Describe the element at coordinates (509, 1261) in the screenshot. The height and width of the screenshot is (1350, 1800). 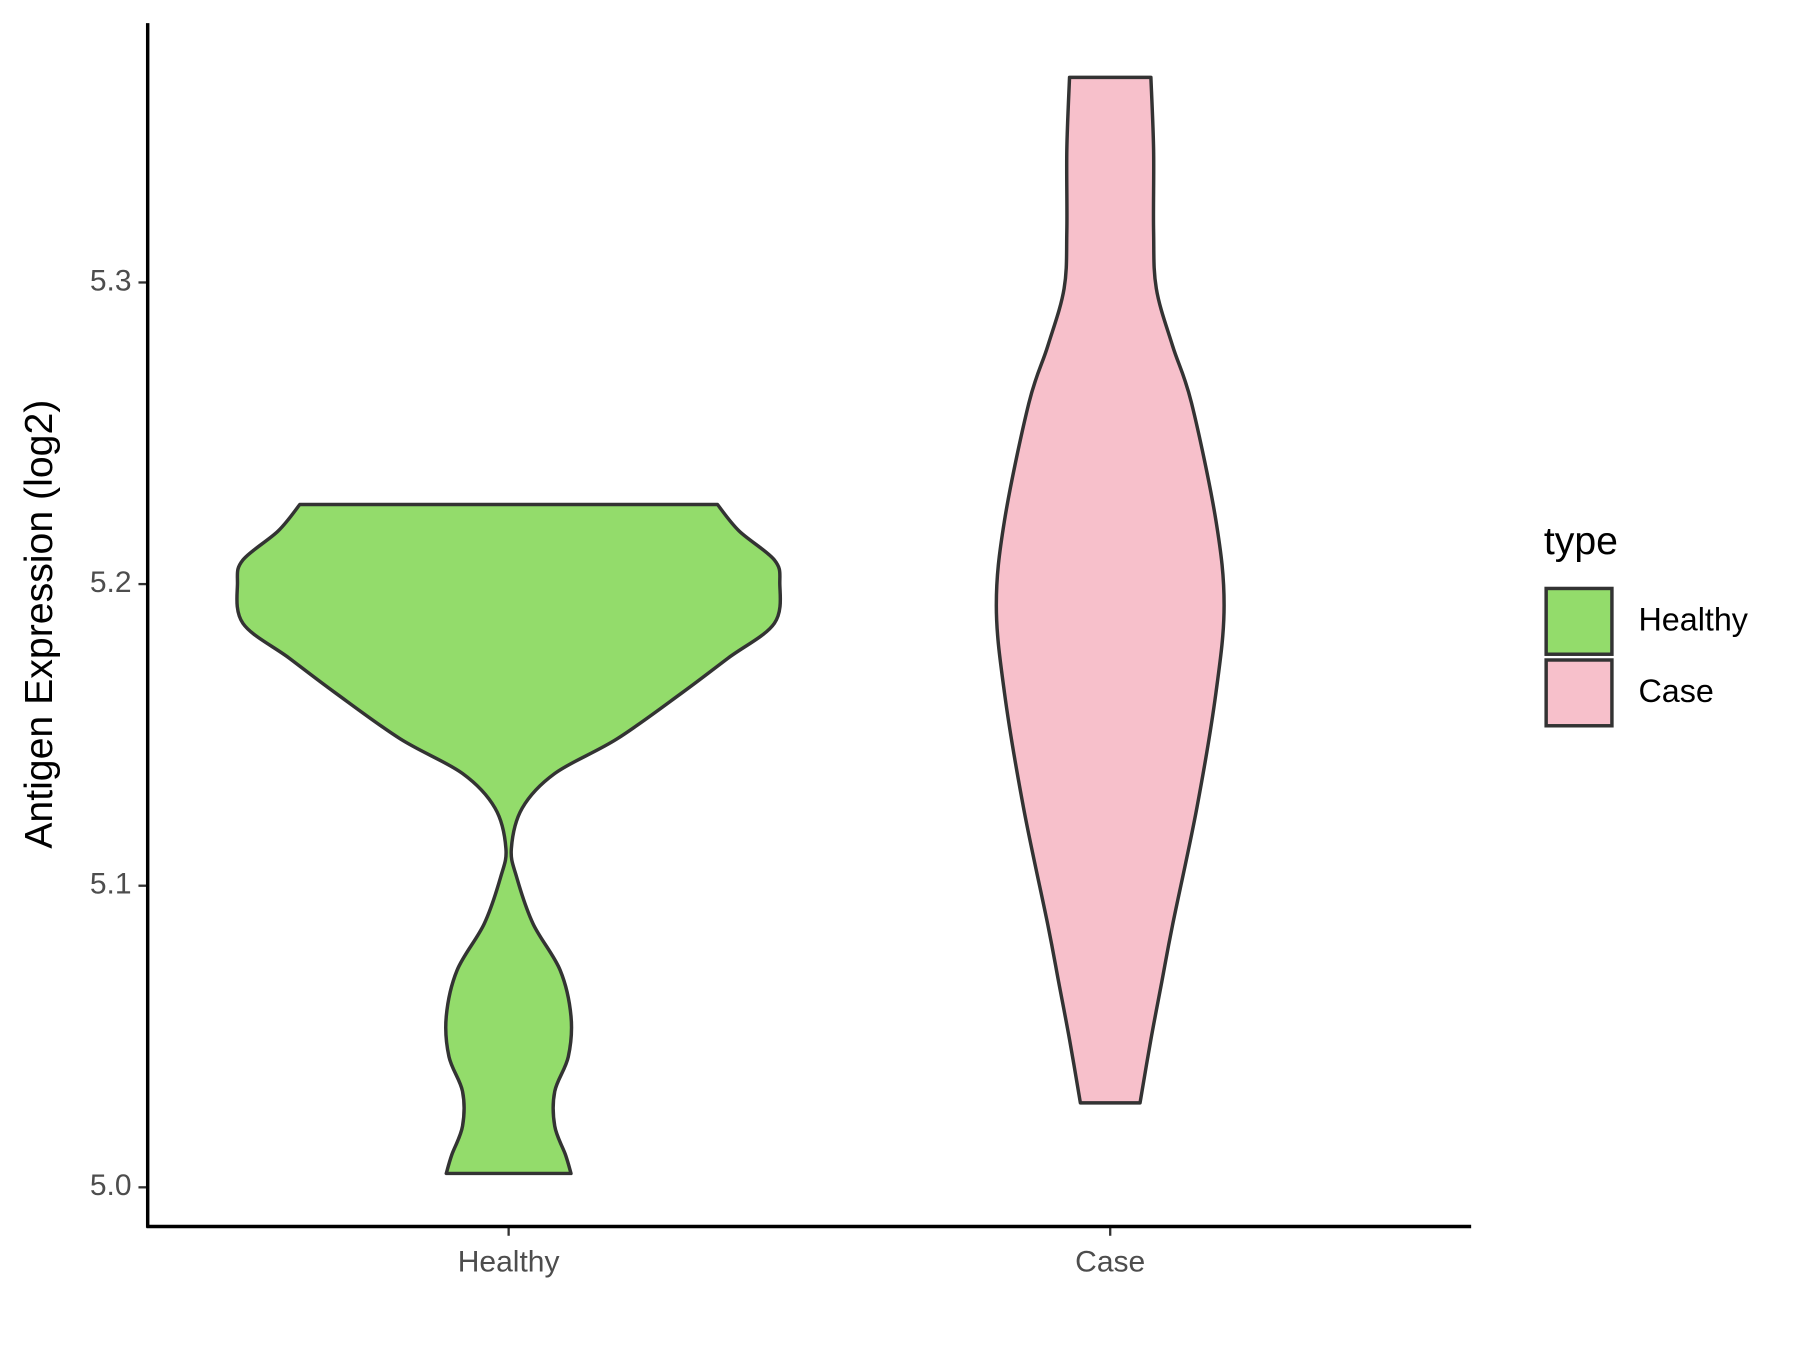
I see `x-tick-label: Healthy` at that location.